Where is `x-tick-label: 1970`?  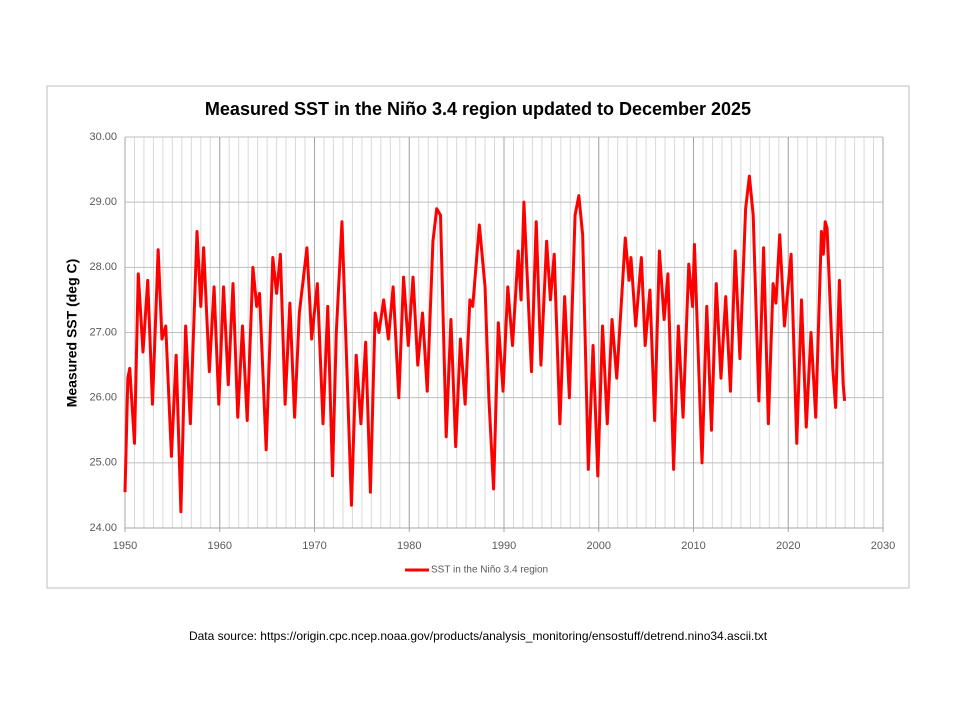
x-tick-label: 1970 is located at coordinates (314, 546).